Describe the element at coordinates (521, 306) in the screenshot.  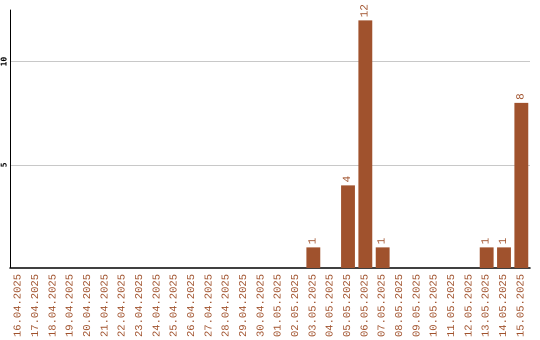
I see `x-tick-label: 15.05.2025` at that location.